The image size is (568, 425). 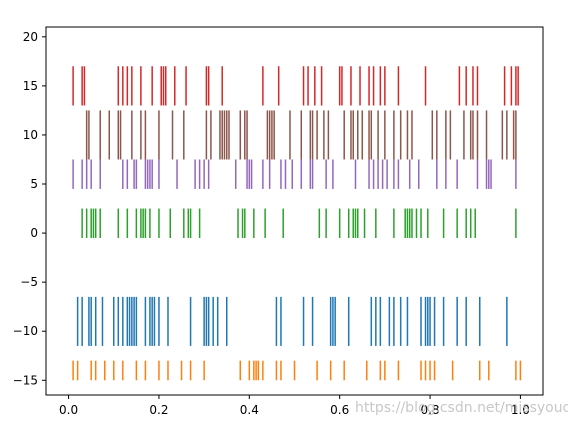 I want to click on x-axis: 0.0 0.2 0.4 0.6 0.8 1.0, so click(x=294, y=406).